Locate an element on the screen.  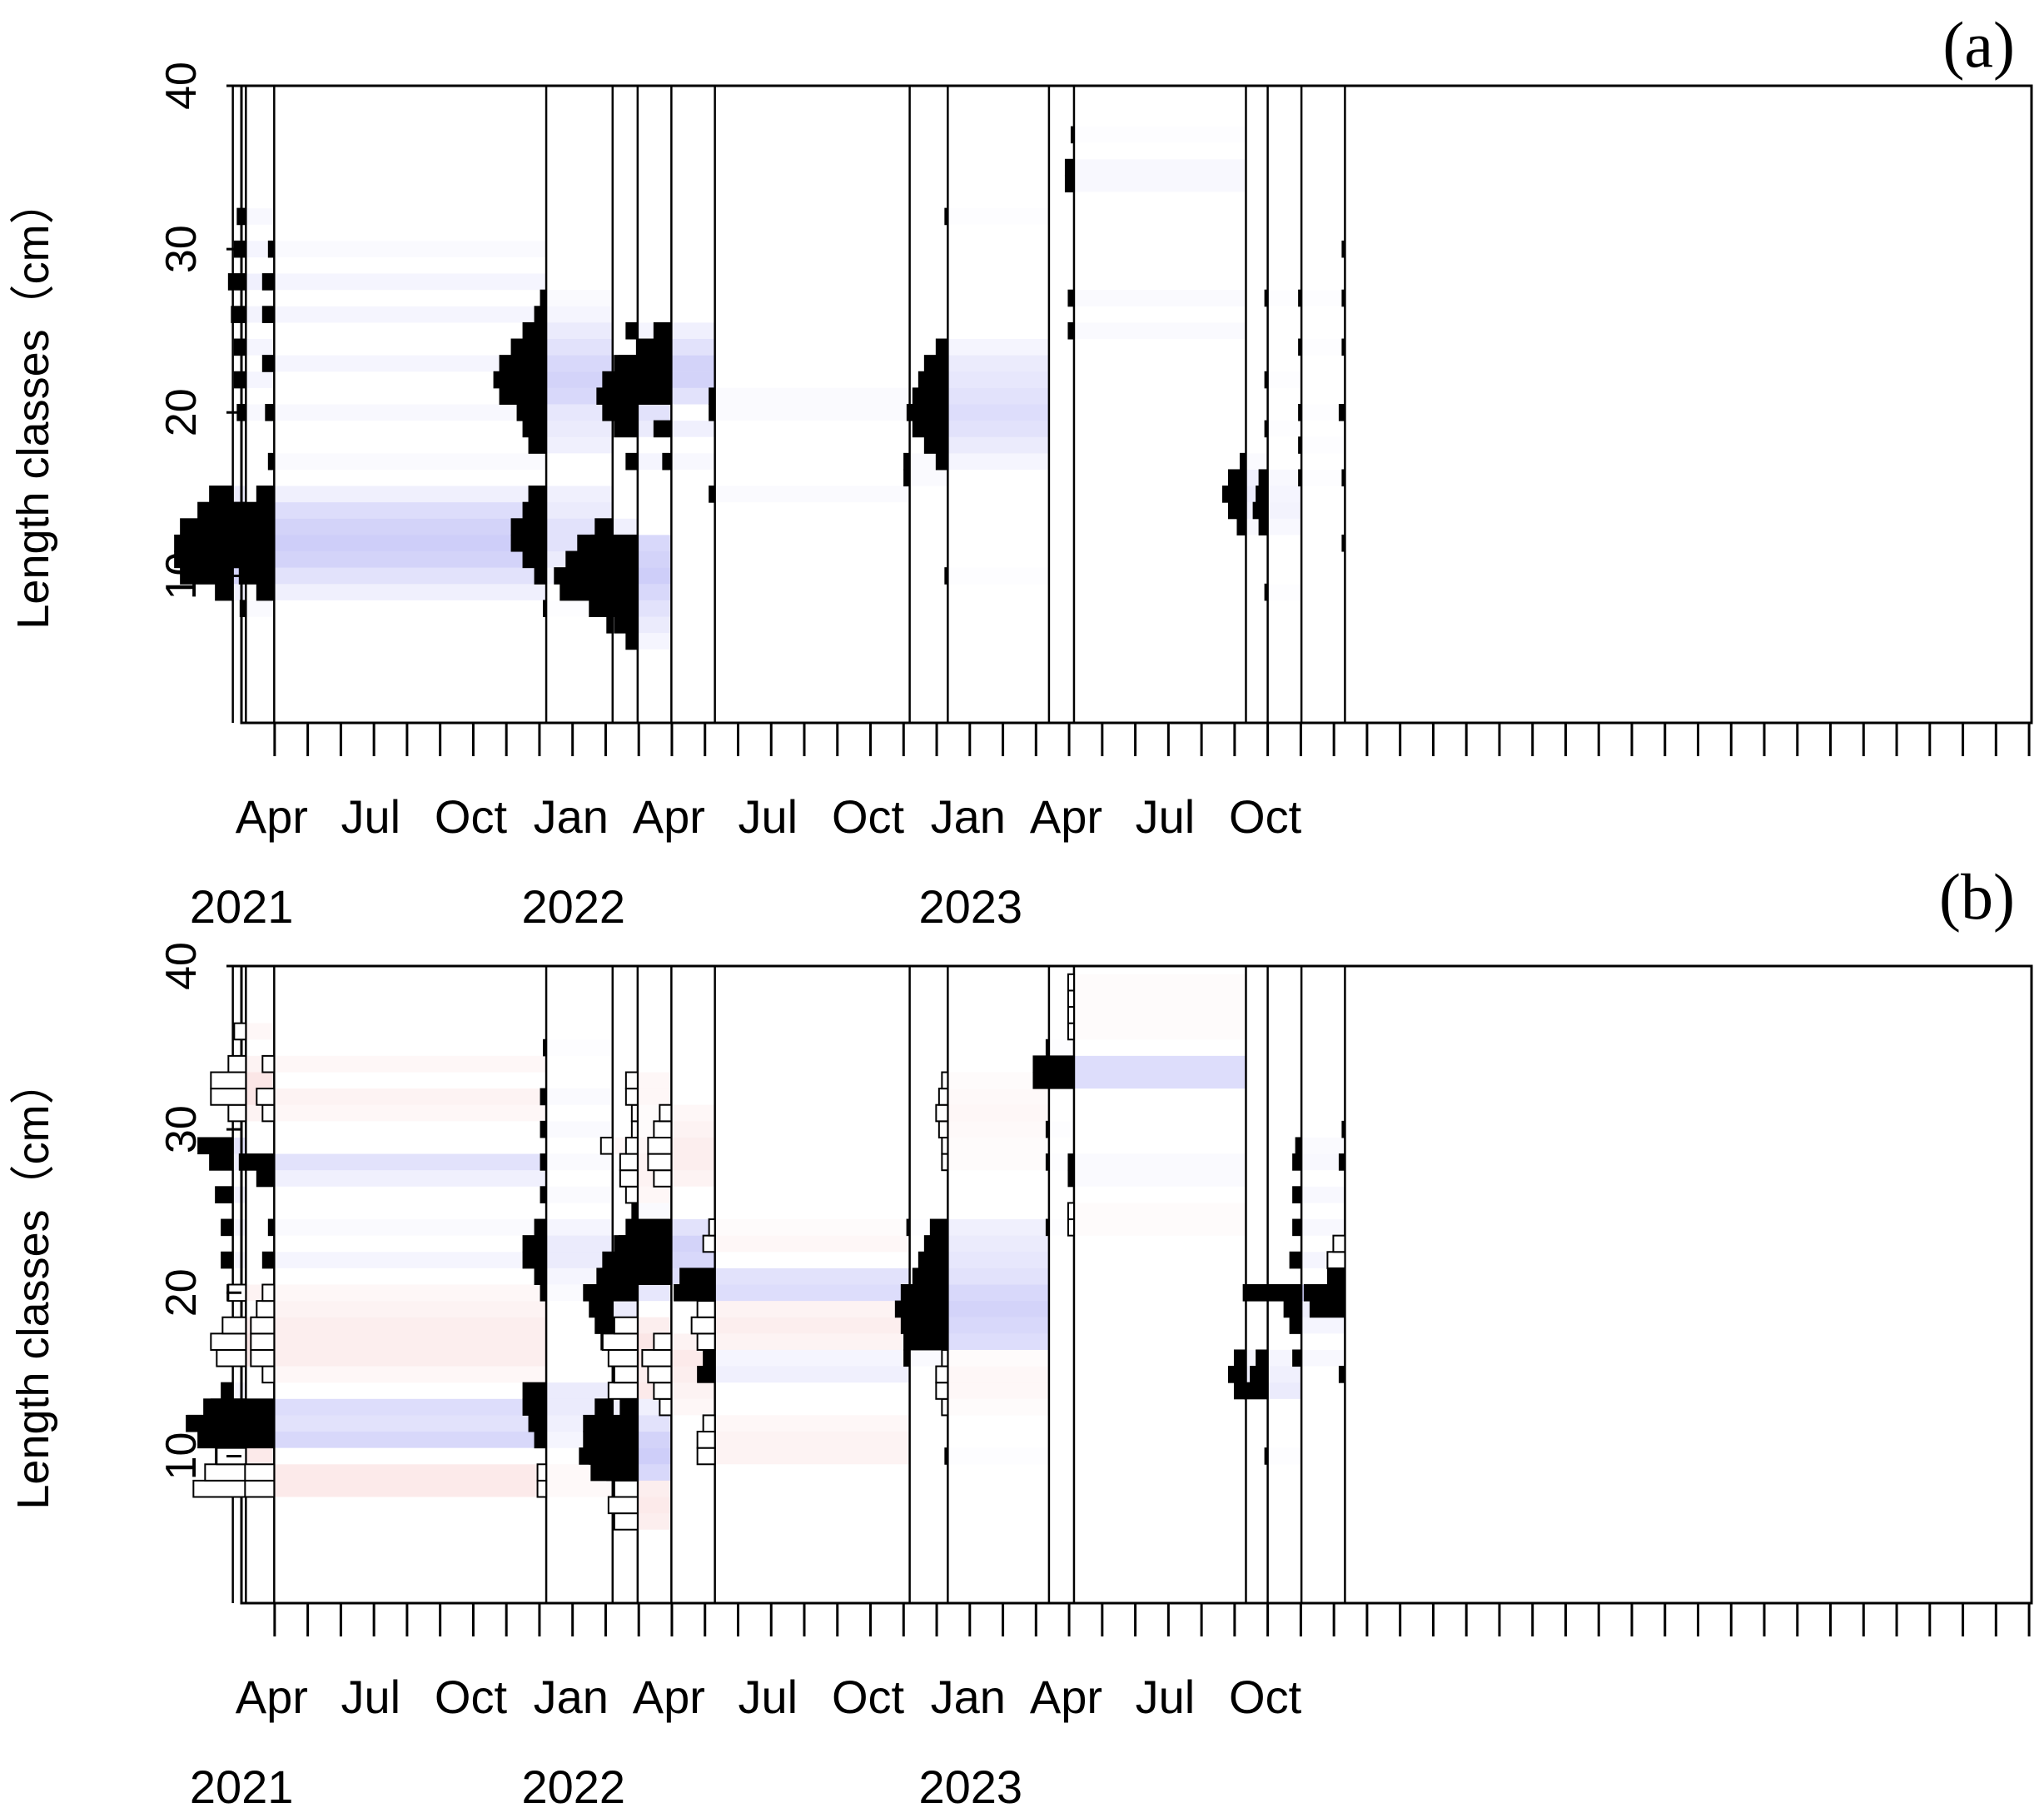
y-tick-label: 10 is located at coordinates (181, 576).